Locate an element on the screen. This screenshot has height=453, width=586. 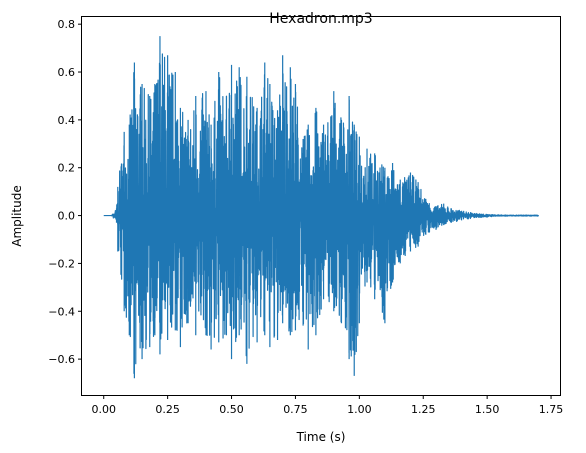
y-axis: −0.6 −0.4 −0.2 0.0 0.2 0.4 0.6 0.8 is located at coordinates (65, 192).